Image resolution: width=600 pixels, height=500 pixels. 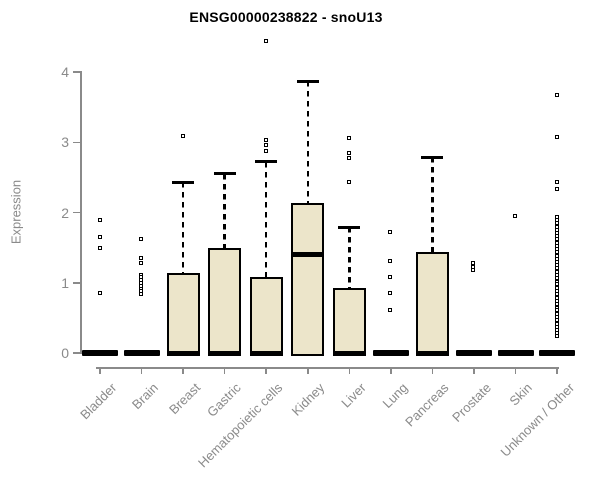 What do you see at coordinates (471, 402) in the screenshot?
I see `x-axis-label: Prostate` at bounding box center [471, 402].